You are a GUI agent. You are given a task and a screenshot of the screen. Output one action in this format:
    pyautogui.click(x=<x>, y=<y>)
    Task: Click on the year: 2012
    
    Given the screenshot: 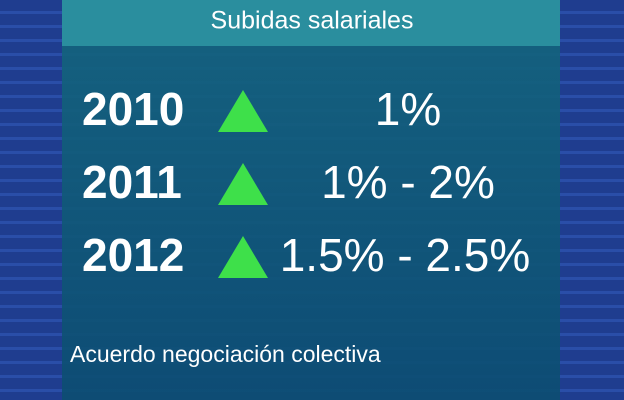 What is the action you would take?
    pyautogui.click(x=133, y=255)
    